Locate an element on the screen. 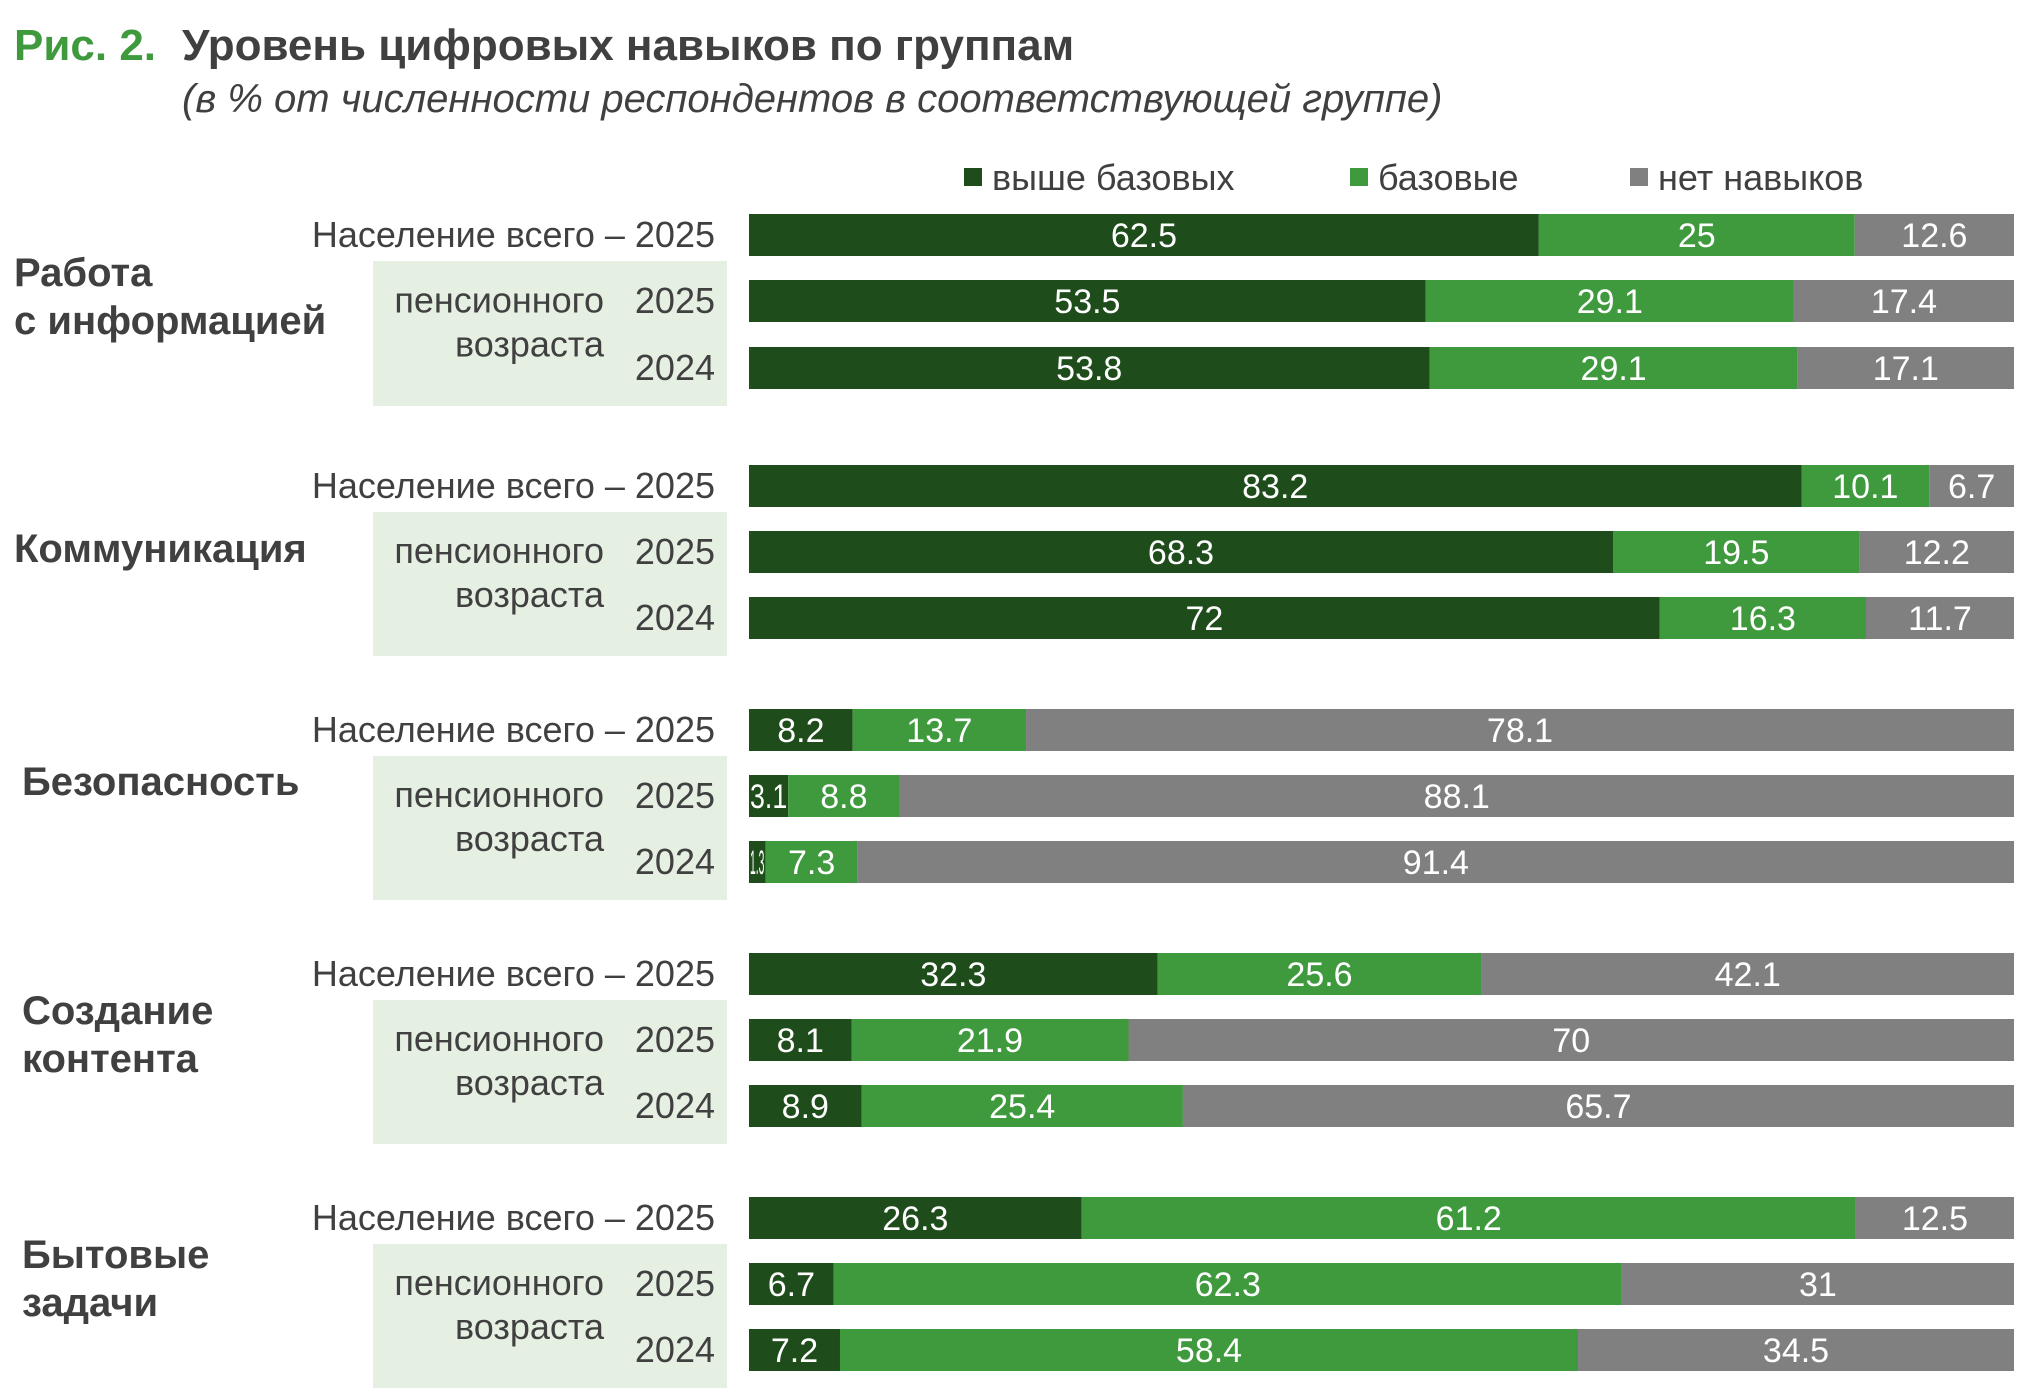 The width and height of the screenshot is (2024, 1390). value-label: 13.7 is located at coordinates (939, 731).